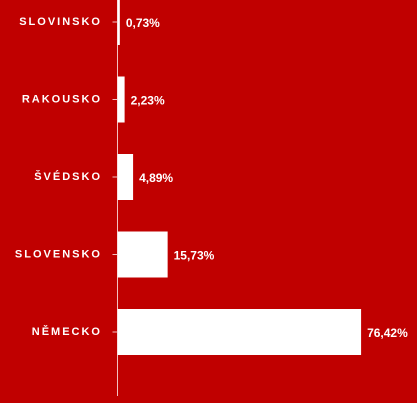  Describe the element at coordinates (60, 22) in the screenshot. I see `category-label: SLOVINSKO` at that location.